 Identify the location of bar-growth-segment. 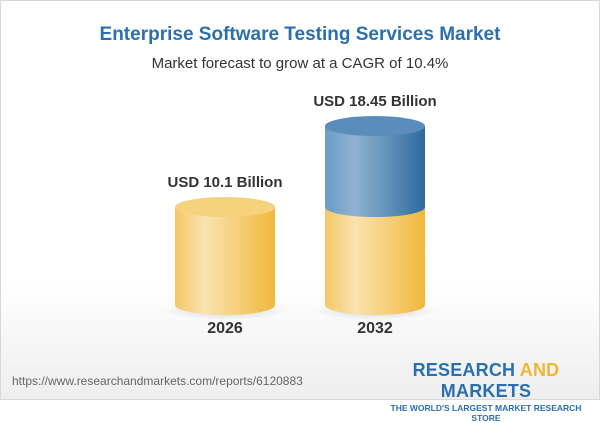
(375, 172).